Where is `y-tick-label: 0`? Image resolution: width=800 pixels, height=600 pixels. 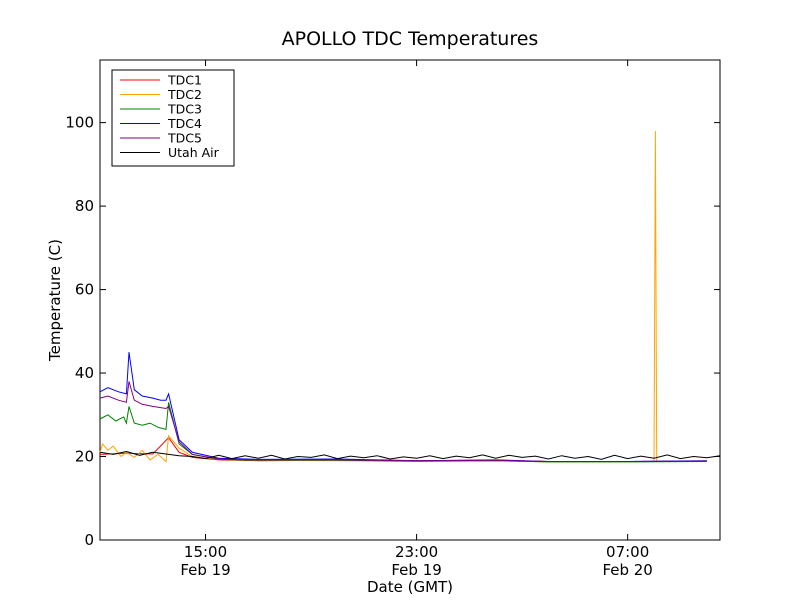 y-tick-label: 0 is located at coordinates (89, 540).